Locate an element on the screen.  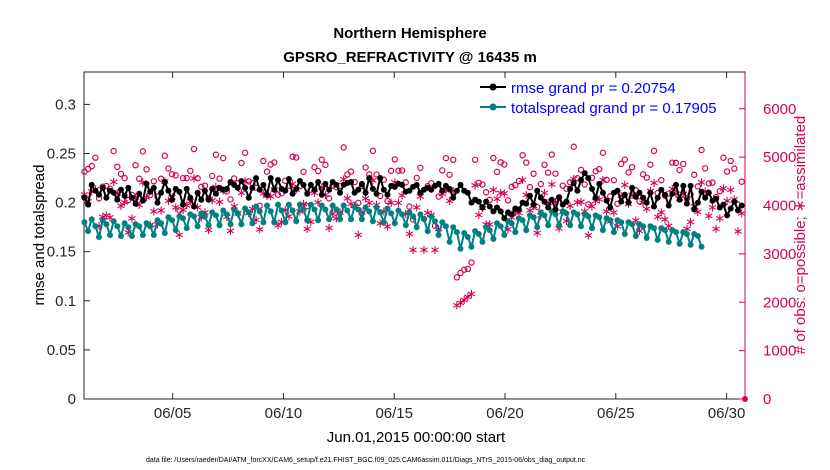
chart-subtitle: GPSRO_REFRACTIVITY @ 16435 m is located at coordinates (410, 57).